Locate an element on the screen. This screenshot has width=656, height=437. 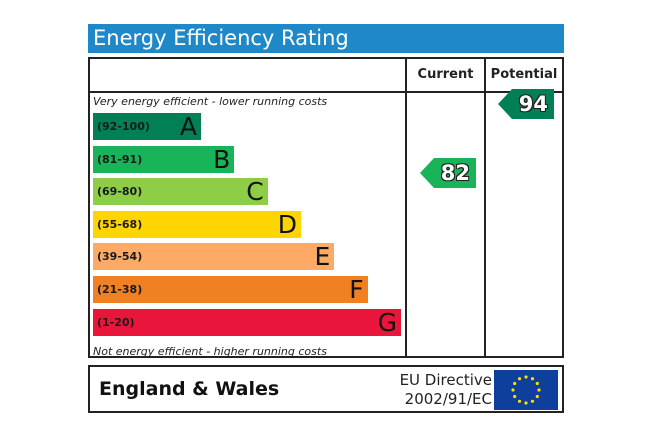
band-letter: B is located at coordinates (222, 159).